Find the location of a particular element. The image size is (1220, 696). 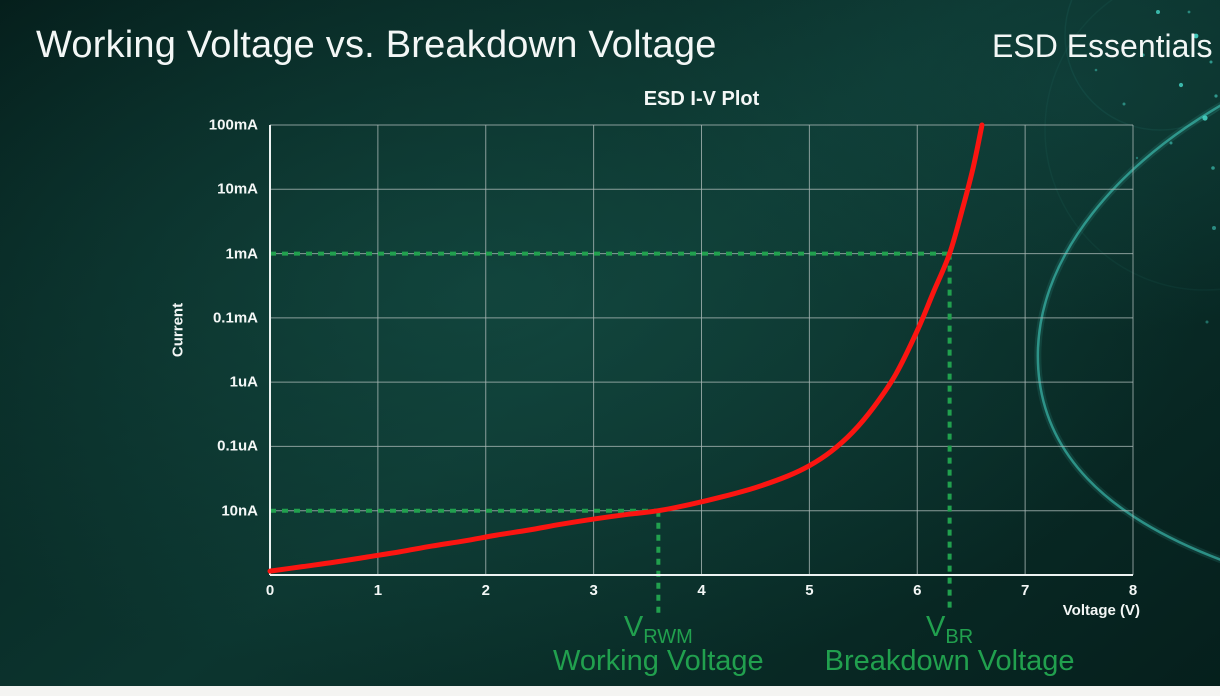

letterbox-strip is located at coordinates (610, 691).